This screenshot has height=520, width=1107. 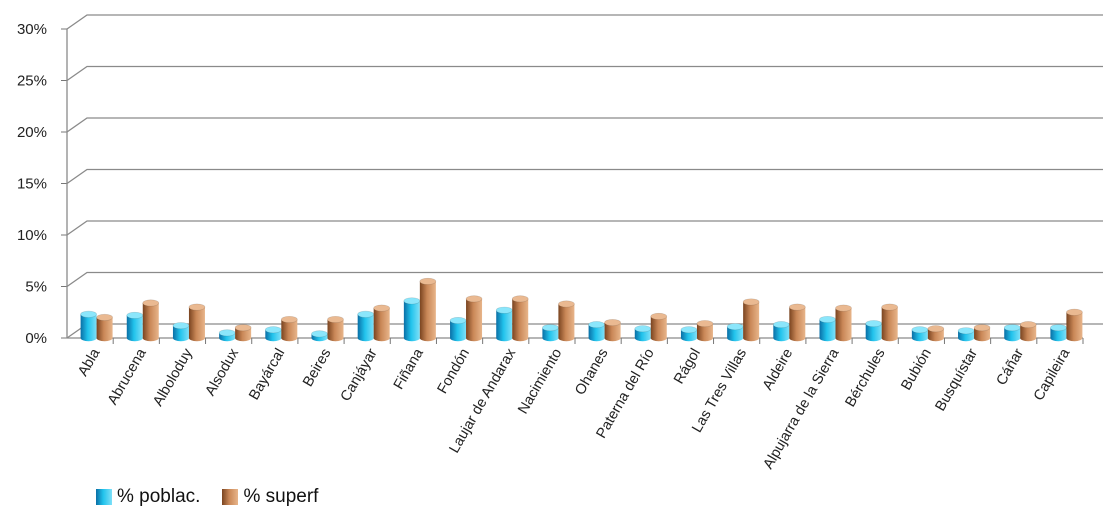 I want to click on y-tick-label: 25%, so click(x=32, y=81).